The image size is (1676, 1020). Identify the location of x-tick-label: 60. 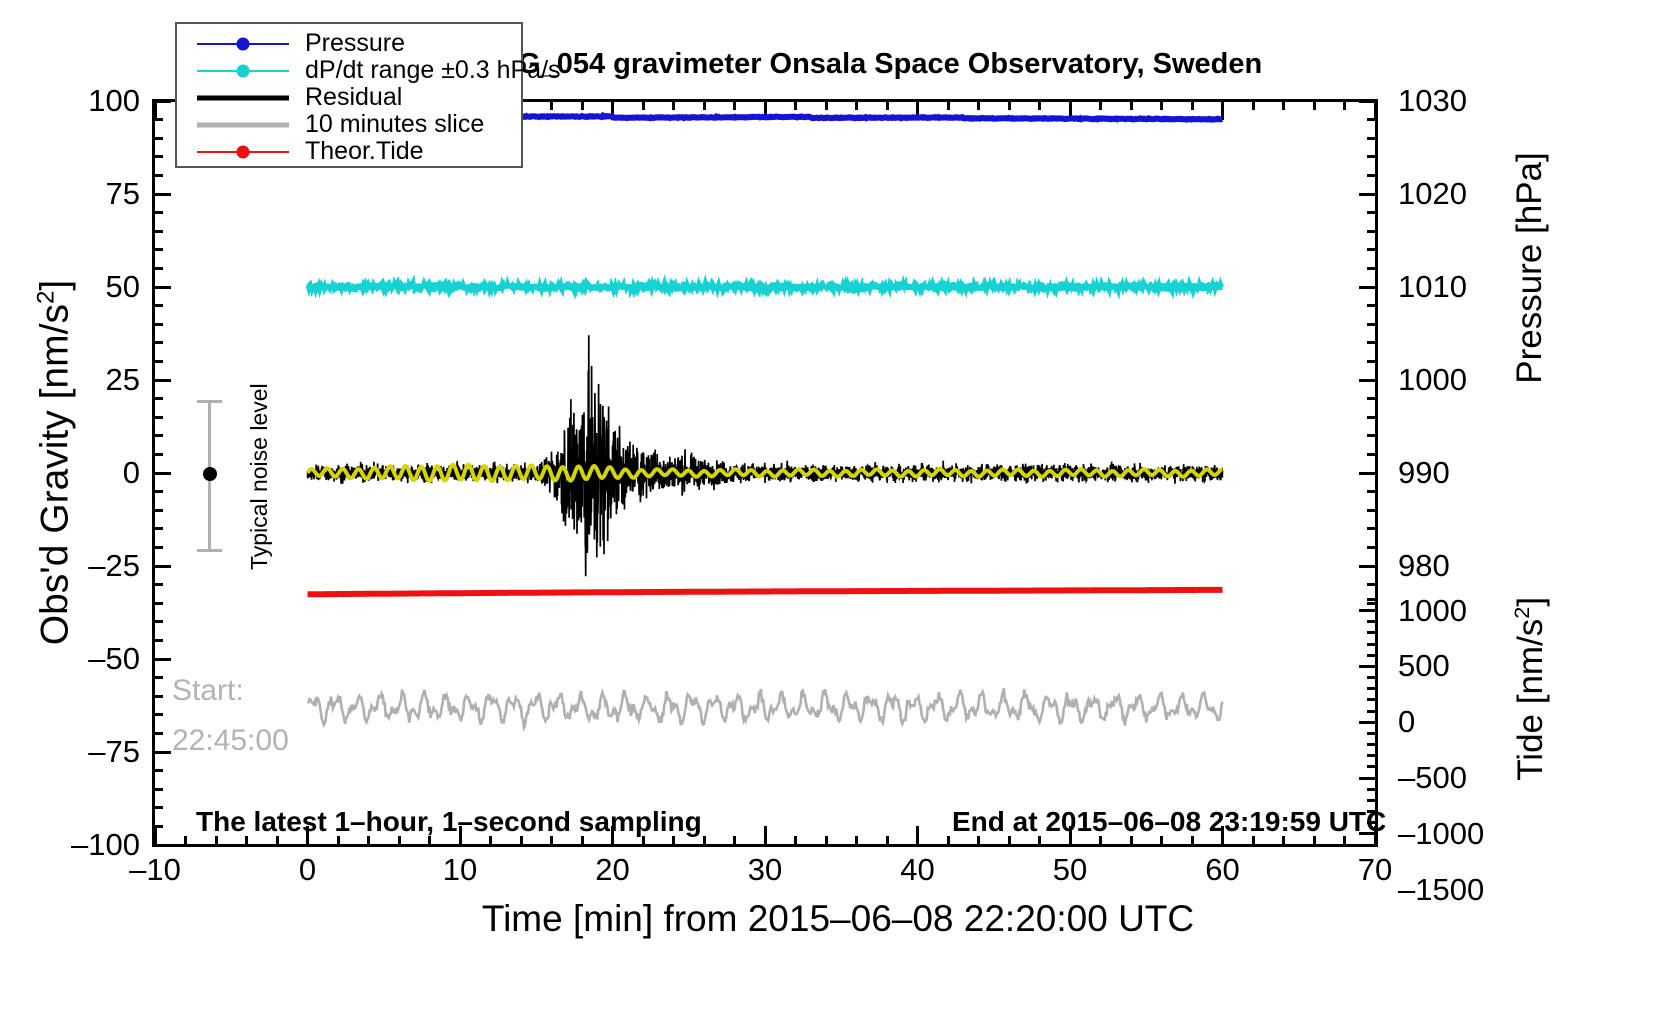
(1222, 869).